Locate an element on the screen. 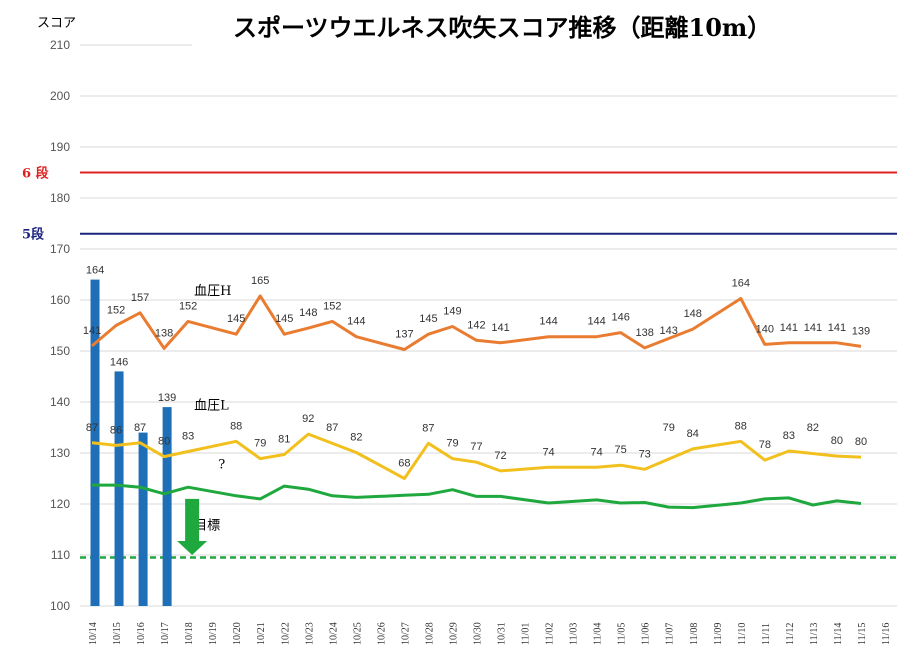 The height and width of the screenshot is (647, 900). x-tick-label: 10/16 is located at coordinates (141, 633).